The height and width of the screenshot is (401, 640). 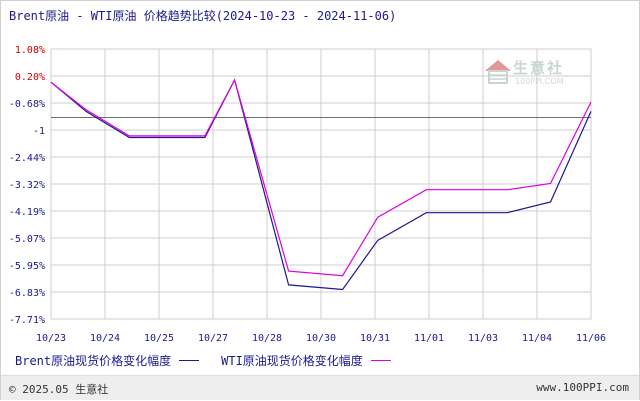 I want to click on legend-item-brent: Brent原油现货价格变化幅度, so click(x=107, y=360).